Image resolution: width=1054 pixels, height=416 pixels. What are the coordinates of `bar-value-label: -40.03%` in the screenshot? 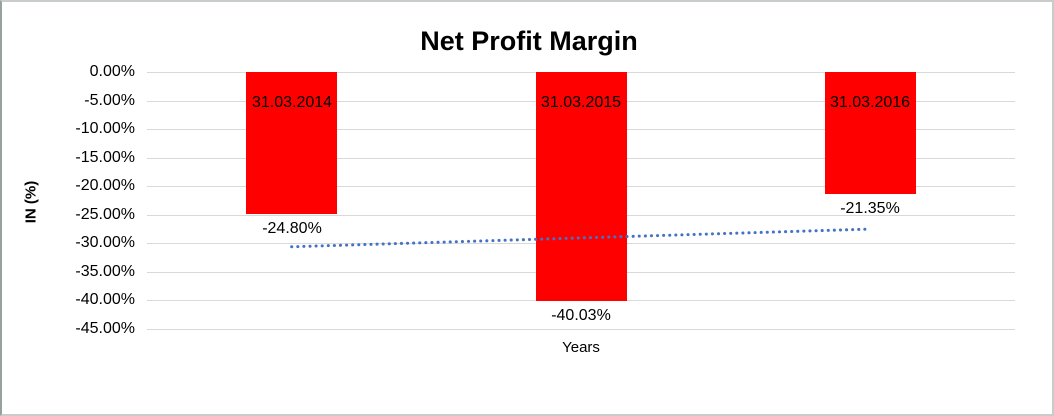 It's located at (581, 315).